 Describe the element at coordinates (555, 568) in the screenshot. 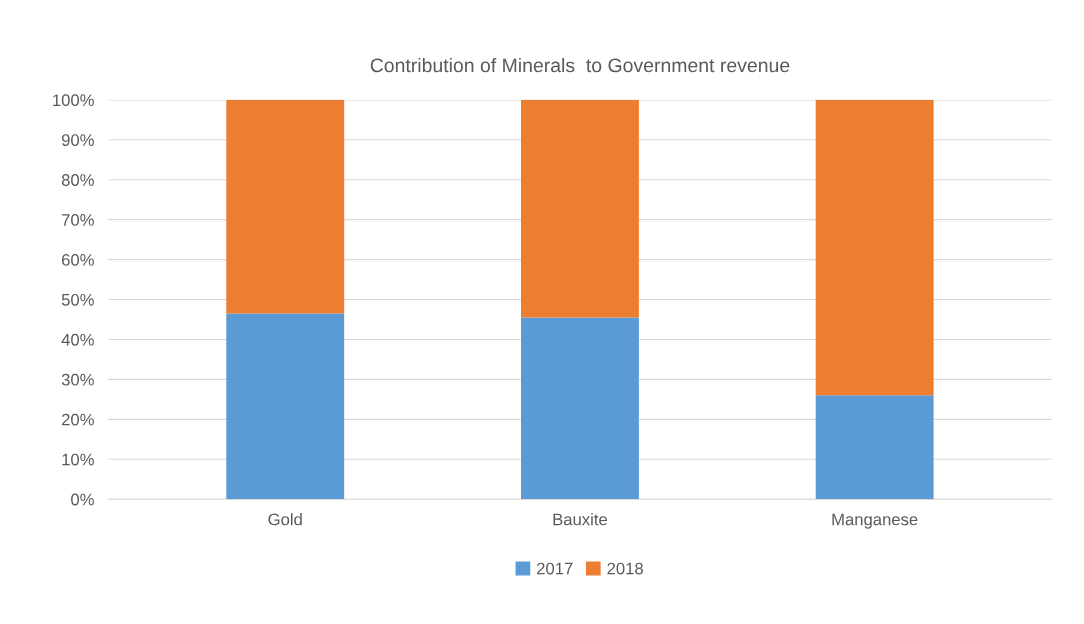

I see `legend-label: 2017` at that location.